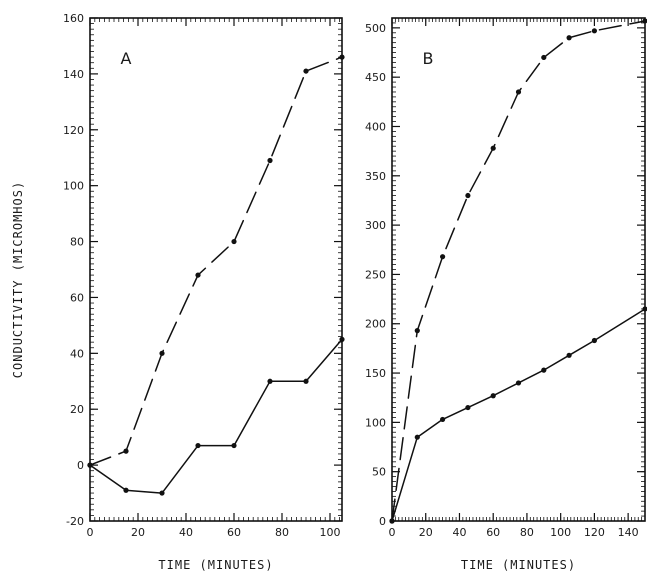  What do you see at coordinates (375, 225) in the screenshot?
I see `y-tick-label: 300` at bounding box center [375, 225].